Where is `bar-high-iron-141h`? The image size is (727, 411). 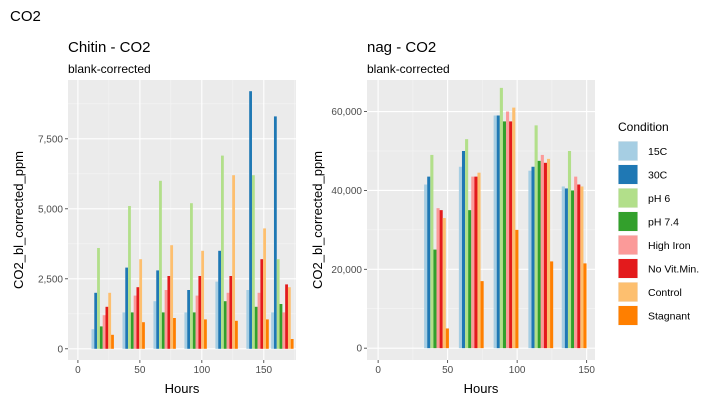
bar-high-iron-141h is located at coordinates (576, 262).